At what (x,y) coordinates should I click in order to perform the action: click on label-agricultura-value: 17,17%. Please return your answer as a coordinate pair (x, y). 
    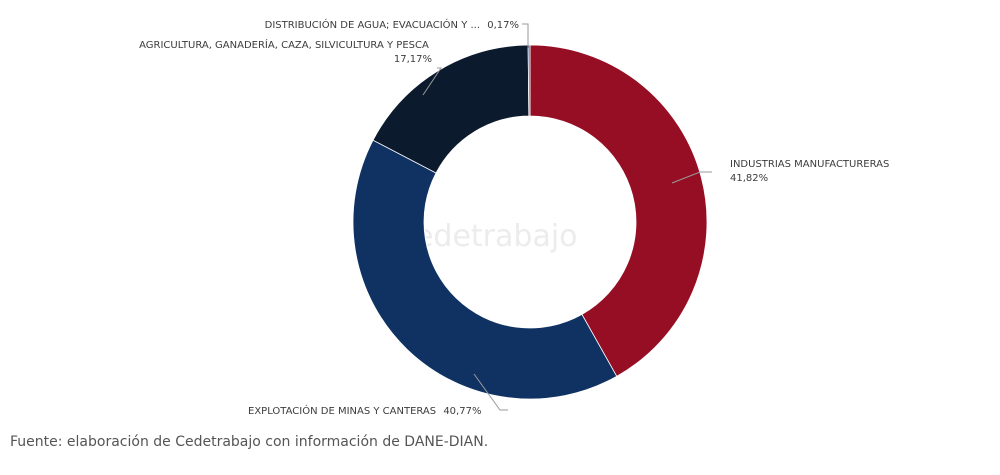
    Looking at the image, I should click on (413, 59).